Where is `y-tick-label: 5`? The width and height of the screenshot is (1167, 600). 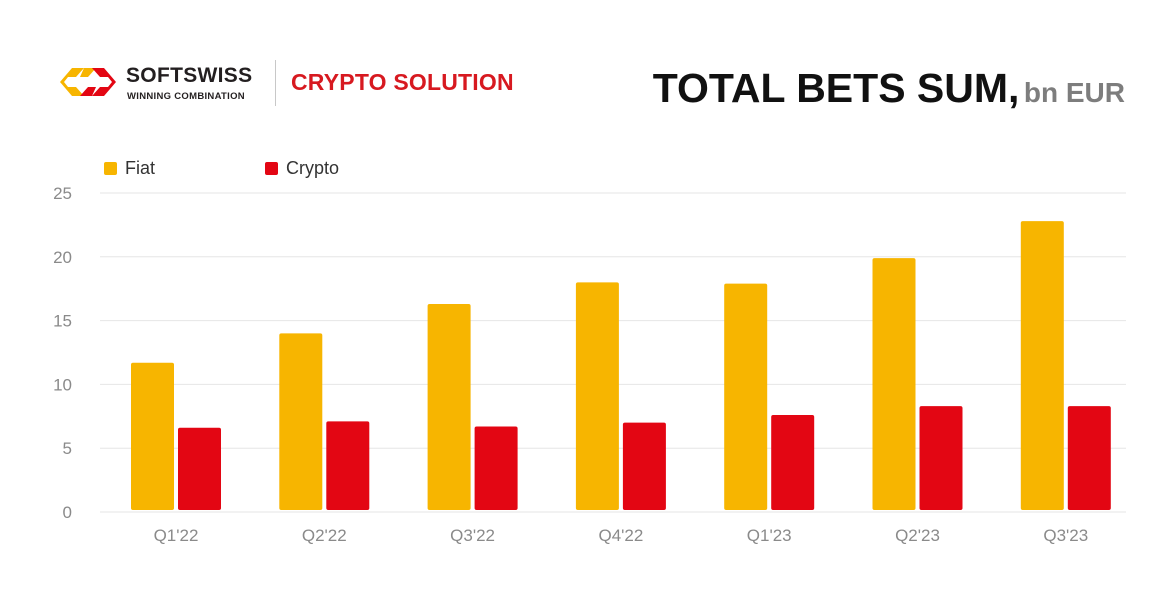 y-tick-label: 5 is located at coordinates (67, 448).